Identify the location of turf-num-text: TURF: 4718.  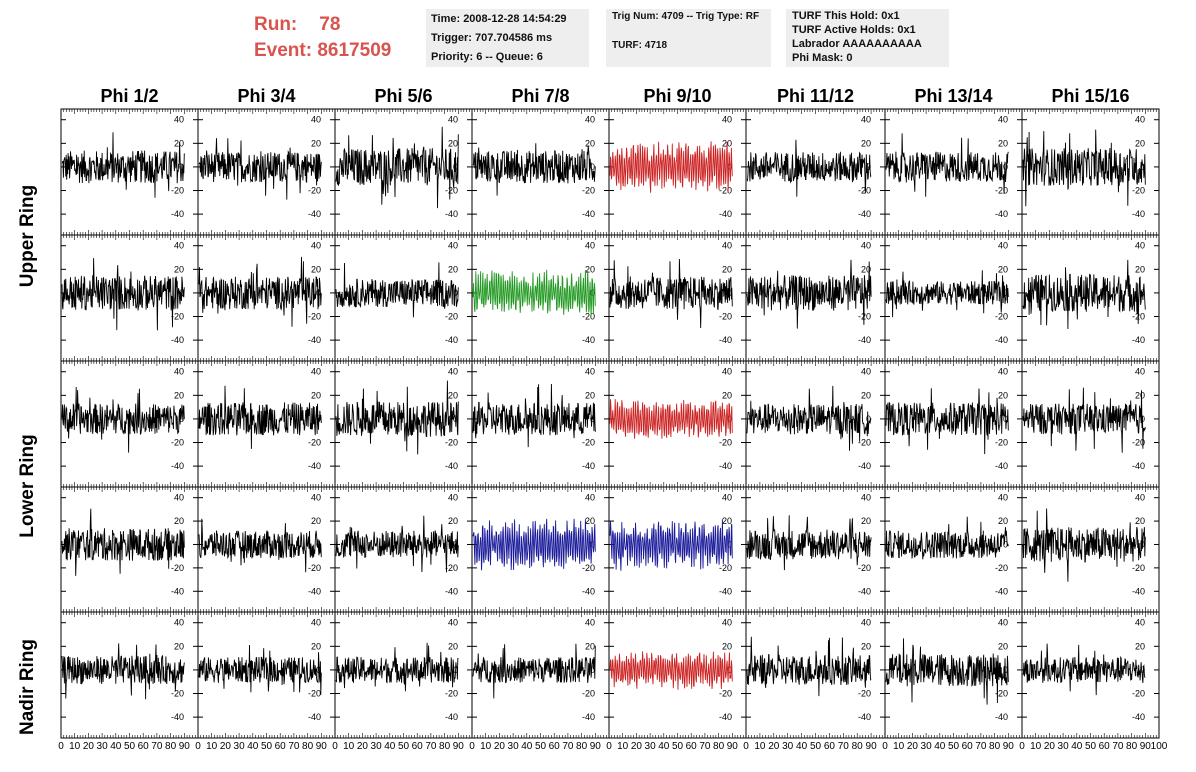
(640, 45).